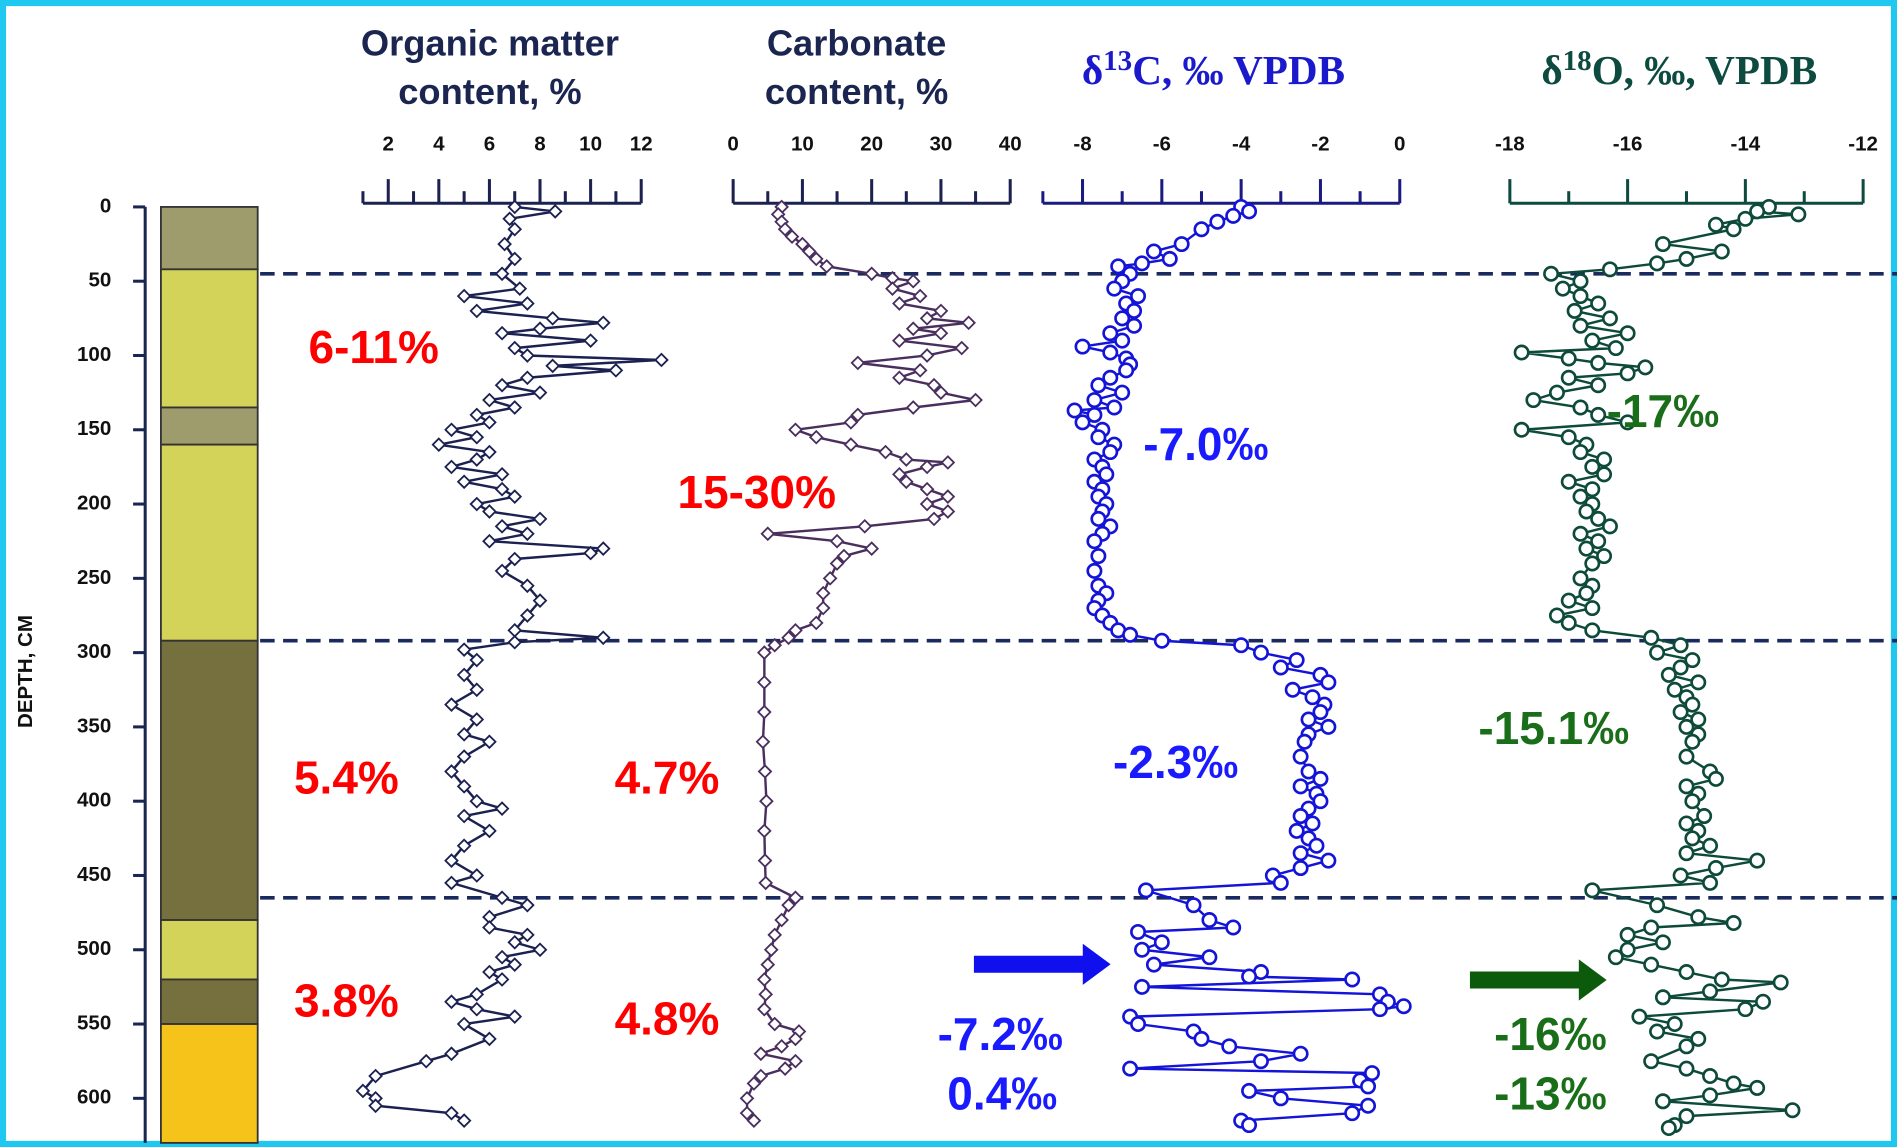 Image resolution: width=1897 pixels, height=1147 pixels. Describe the element at coordinates (1399, 144) in the screenshot. I see `x-tick-label: 0` at that location.